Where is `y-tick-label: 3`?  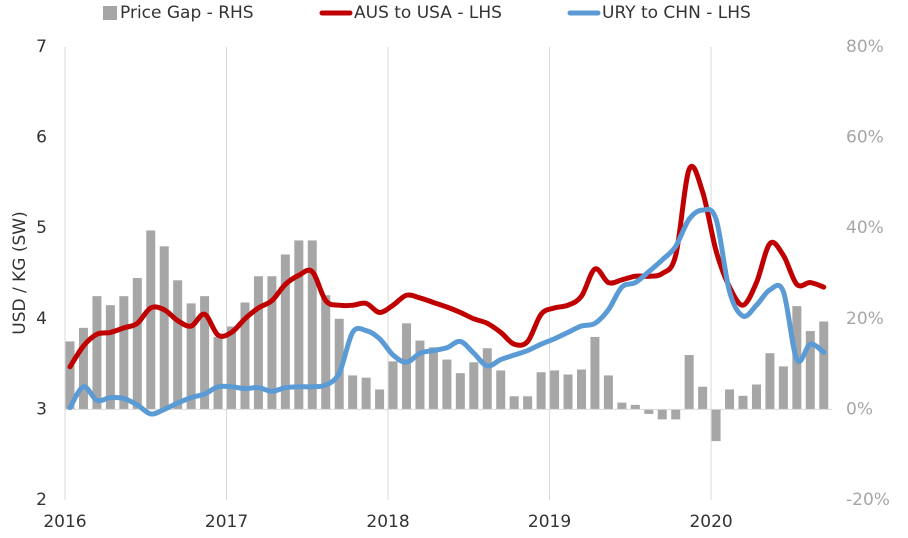
y-tick-label: 3 is located at coordinates (41, 409).